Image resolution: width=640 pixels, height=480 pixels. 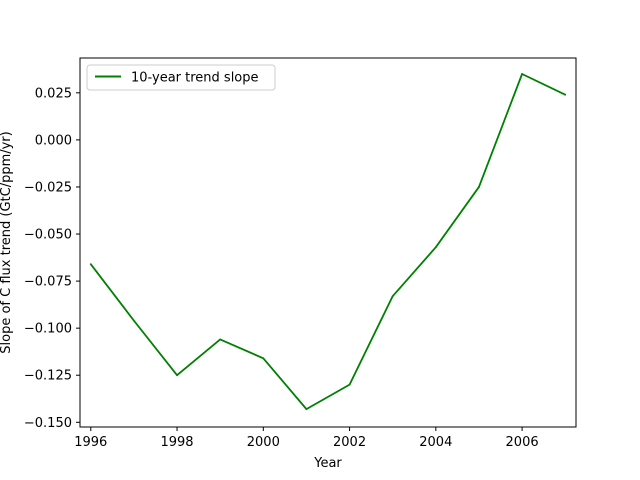 I want to click on y-tick-label: −0.025, so click(x=48, y=187).